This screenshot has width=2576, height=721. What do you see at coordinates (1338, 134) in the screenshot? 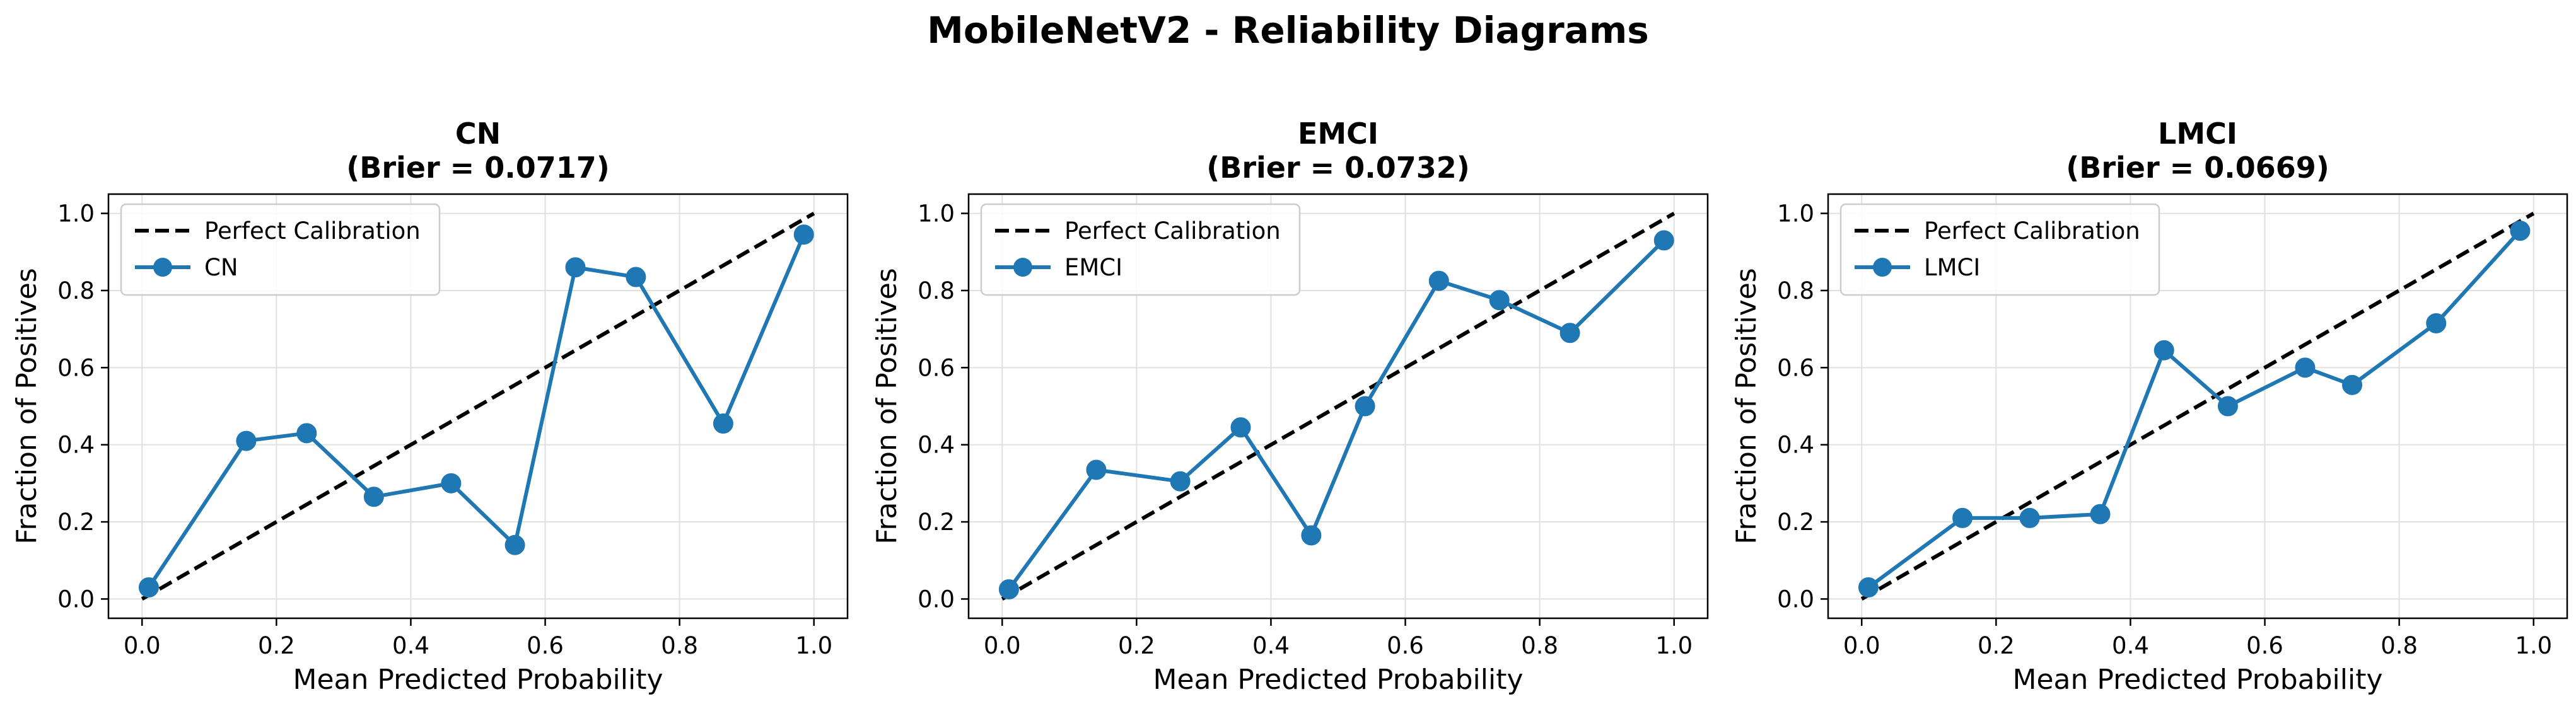
I see `chart-title-name: EMCI` at bounding box center [1338, 134].